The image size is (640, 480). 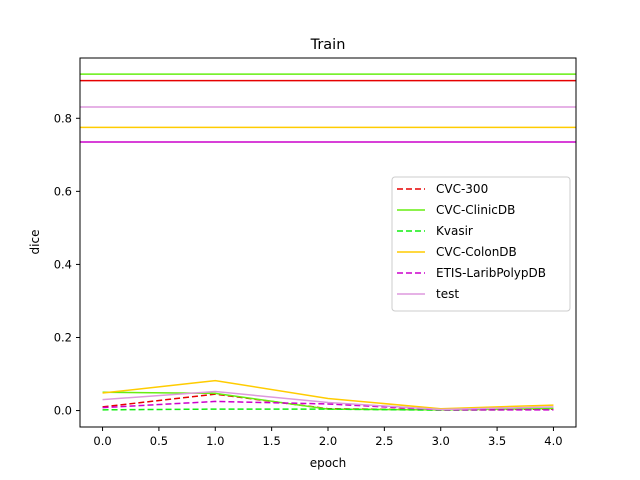 What do you see at coordinates (63, 118) in the screenshot?
I see `y-tick-label: 0.8` at bounding box center [63, 118].